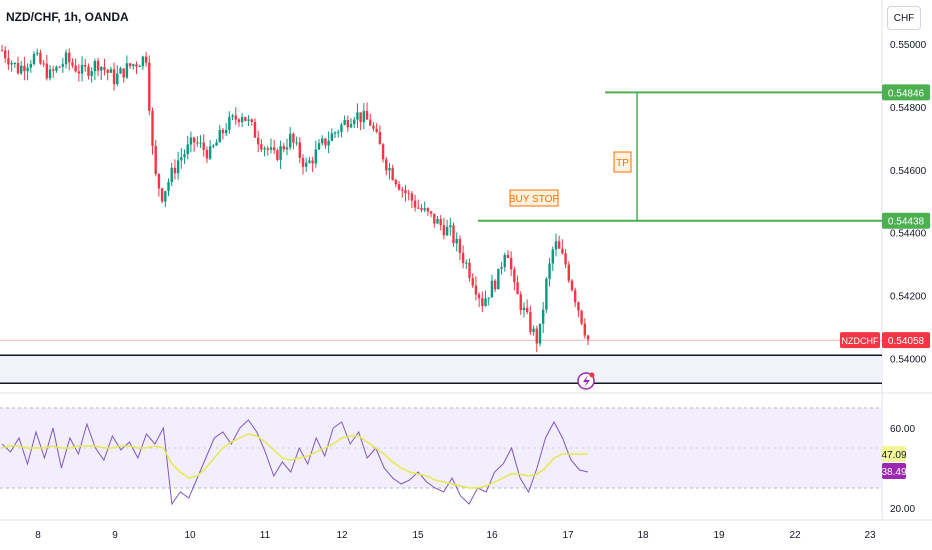  Describe the element at coordinates (719, 535) in the screenshot. I see `time-tick-label: 19` at that location.